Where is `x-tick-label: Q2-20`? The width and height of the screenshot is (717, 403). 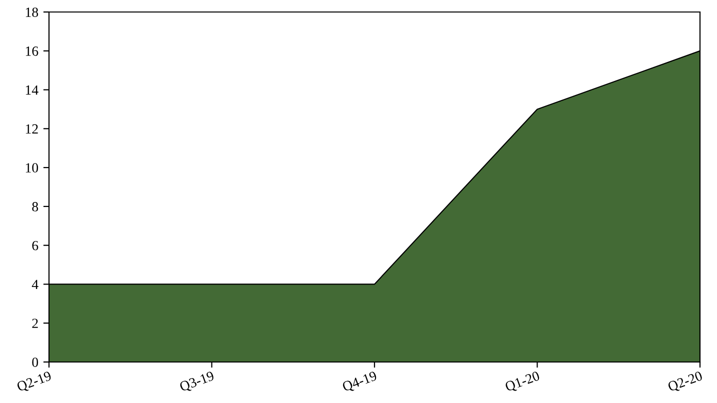 x-tick-label: Q2-20 is located at coordinates (685, 382).